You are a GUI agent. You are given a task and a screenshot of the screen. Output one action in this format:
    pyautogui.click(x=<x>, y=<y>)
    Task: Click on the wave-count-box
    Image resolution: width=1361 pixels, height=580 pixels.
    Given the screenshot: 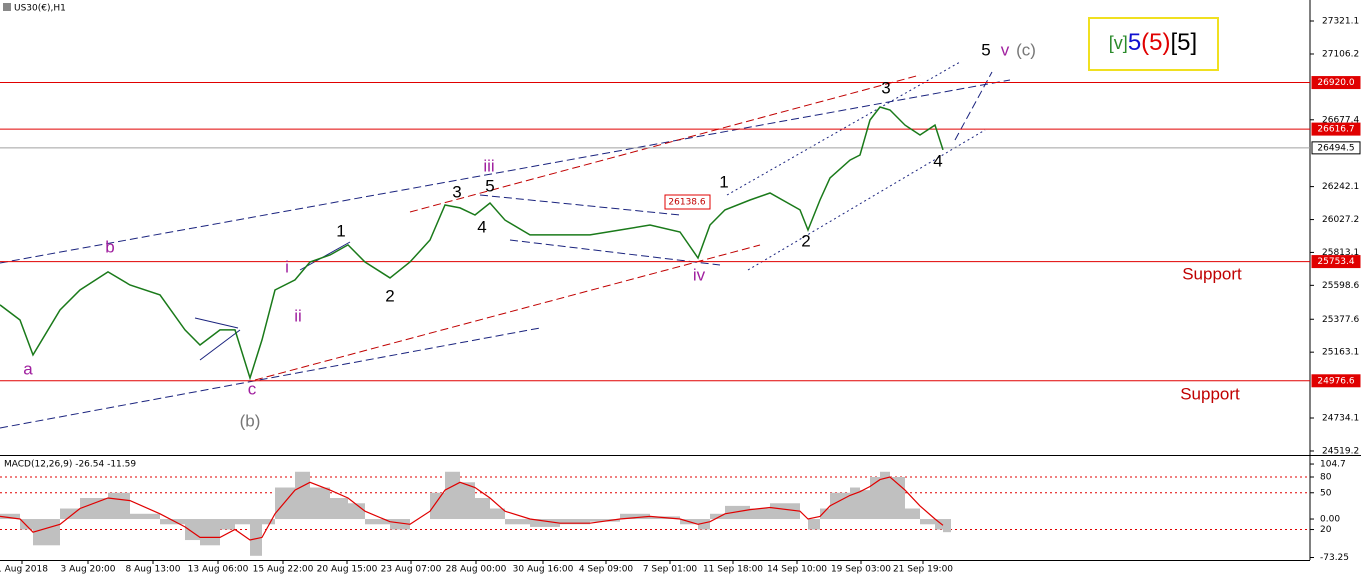 What is the action you would take?
    pyautogui.click(x=1153, y=44)
    